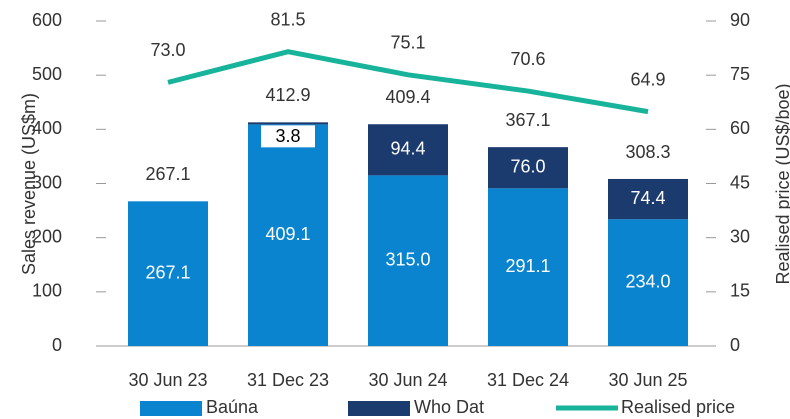 This screenshot has width=790, height=419. What do you see at coordinates (47, 128) in the screenshot?
I see `y-tick-label: 400` at bounding box center [47, 128].